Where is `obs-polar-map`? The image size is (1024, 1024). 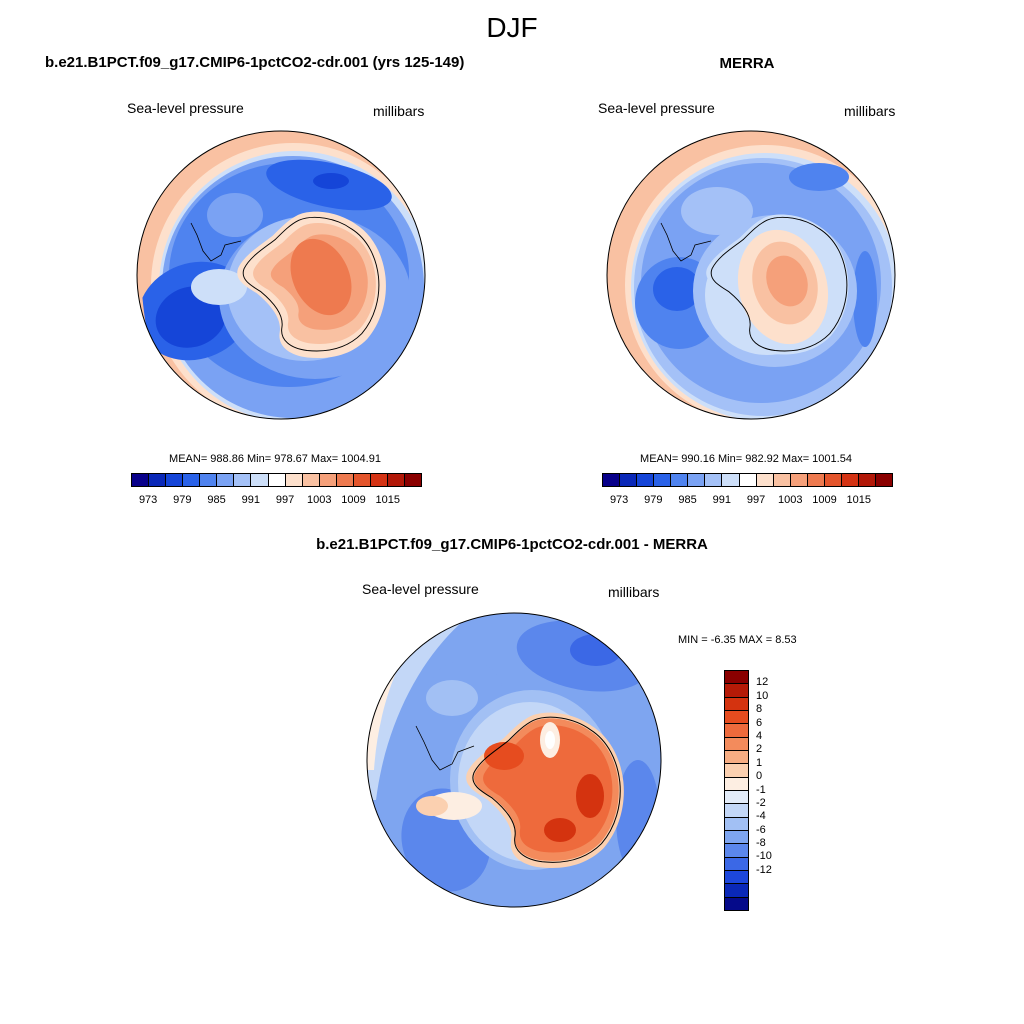
obs-polar-map is located at coordinates (751, 275).